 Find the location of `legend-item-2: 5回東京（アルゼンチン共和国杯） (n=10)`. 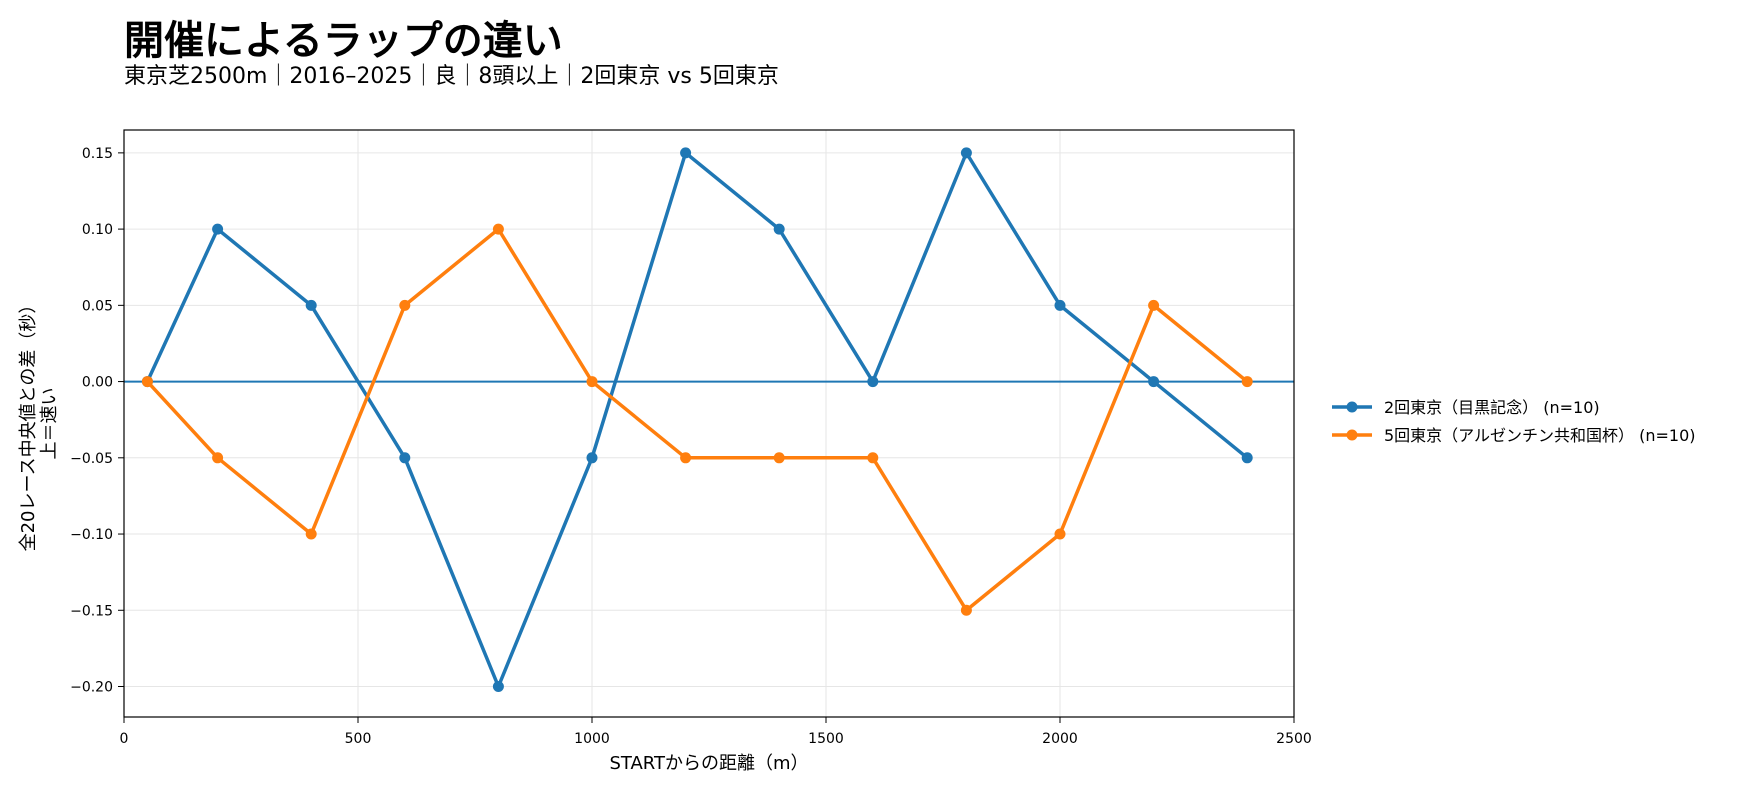

legend-item-2: 5回東京（アルゼンチン共和国杯） (n=10) is located at coordinates (1514, 435).